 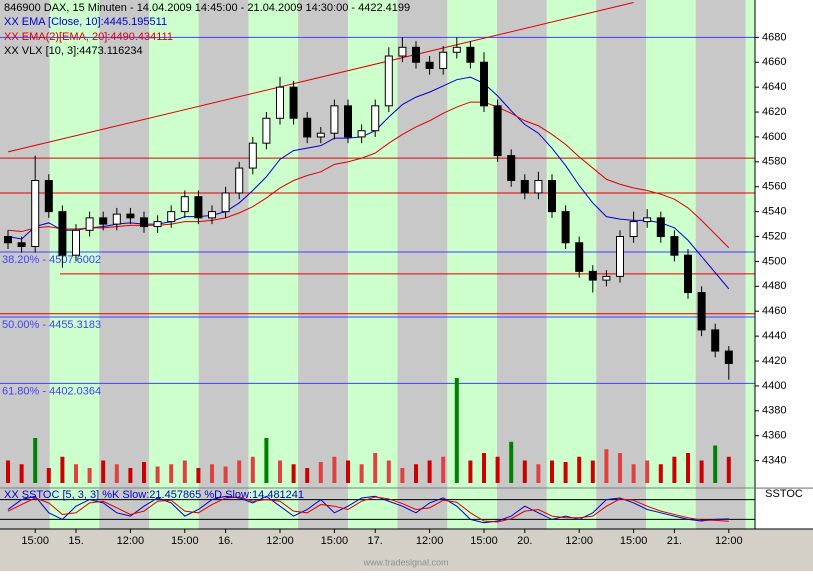 What do you see at coordinates (75, 541) in the screenshot?
I see `x-tick-label: 15.` at bounding box center [75, 541].